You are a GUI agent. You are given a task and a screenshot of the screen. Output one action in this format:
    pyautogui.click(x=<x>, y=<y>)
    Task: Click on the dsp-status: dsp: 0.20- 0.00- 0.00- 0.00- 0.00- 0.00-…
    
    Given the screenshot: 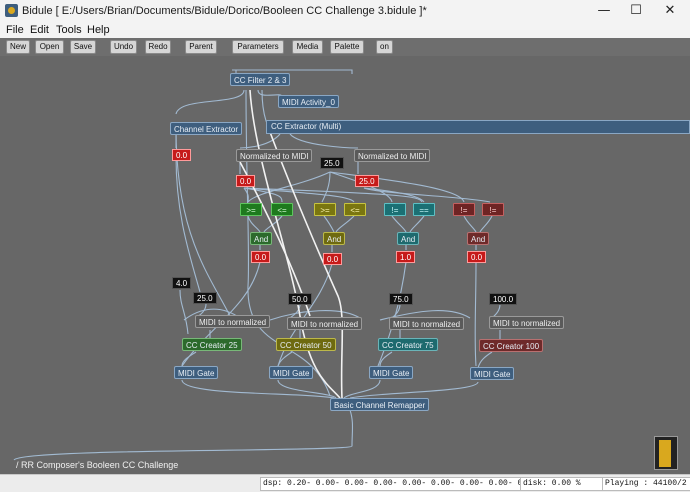 What is the action you would take?
    pyautogui.click(x=391, y=484)
    